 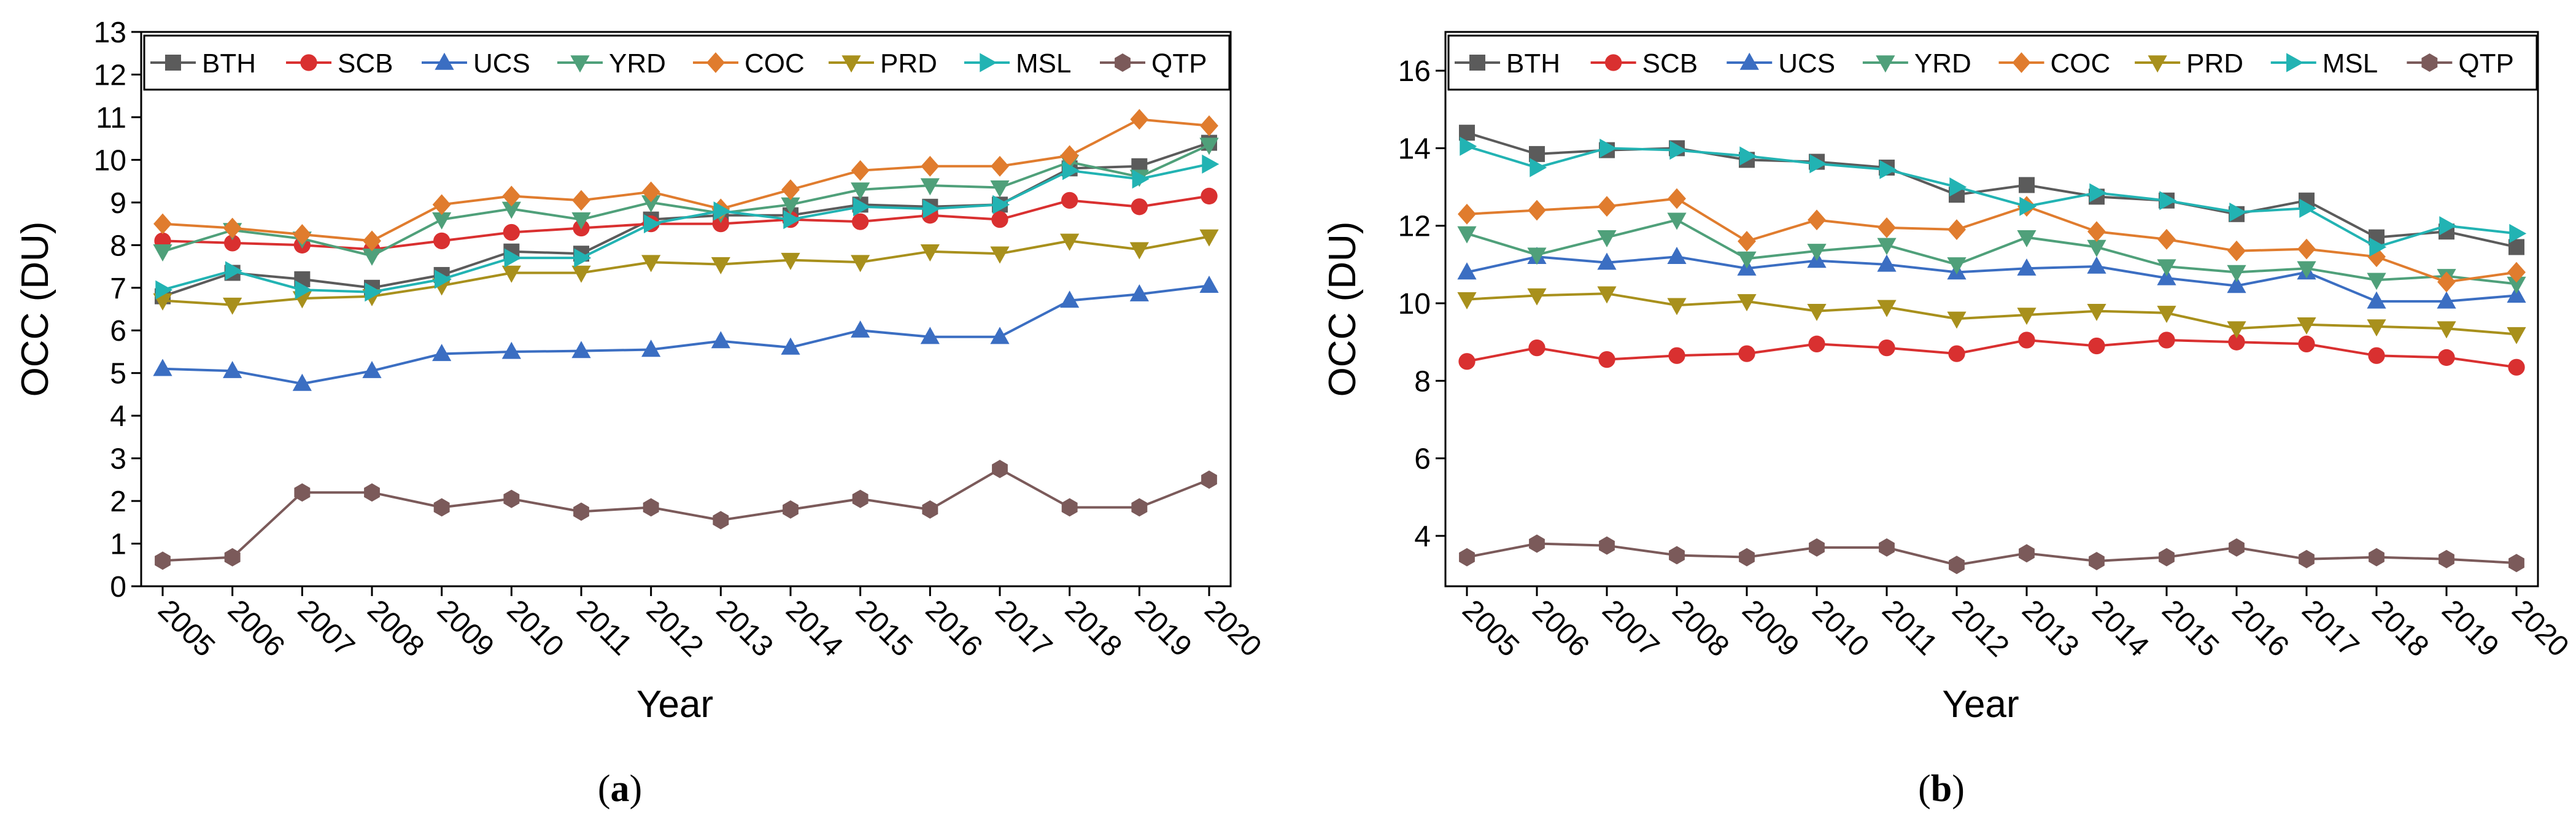 What do you see at coordinates (1771, 628) in the screenshot?
I see `x-tick-label: 2009` at bounding box center [1771, 628].